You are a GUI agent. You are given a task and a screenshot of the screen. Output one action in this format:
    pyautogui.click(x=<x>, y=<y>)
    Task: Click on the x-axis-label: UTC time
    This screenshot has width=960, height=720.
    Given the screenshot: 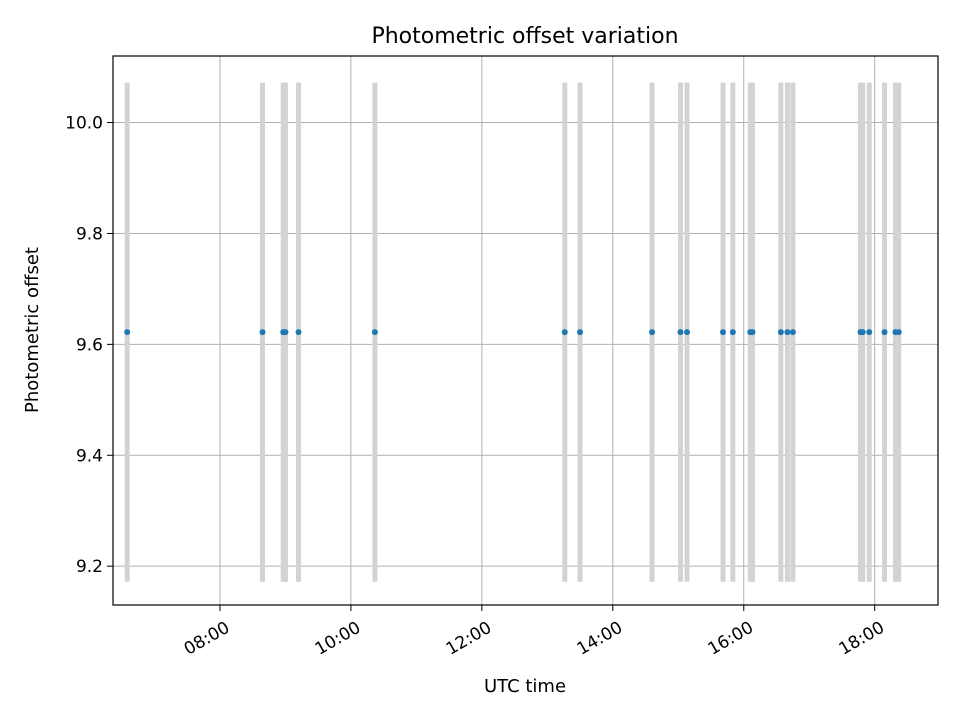 What is the action you would take?
    pyautogui.click(x=525, y=686)
    